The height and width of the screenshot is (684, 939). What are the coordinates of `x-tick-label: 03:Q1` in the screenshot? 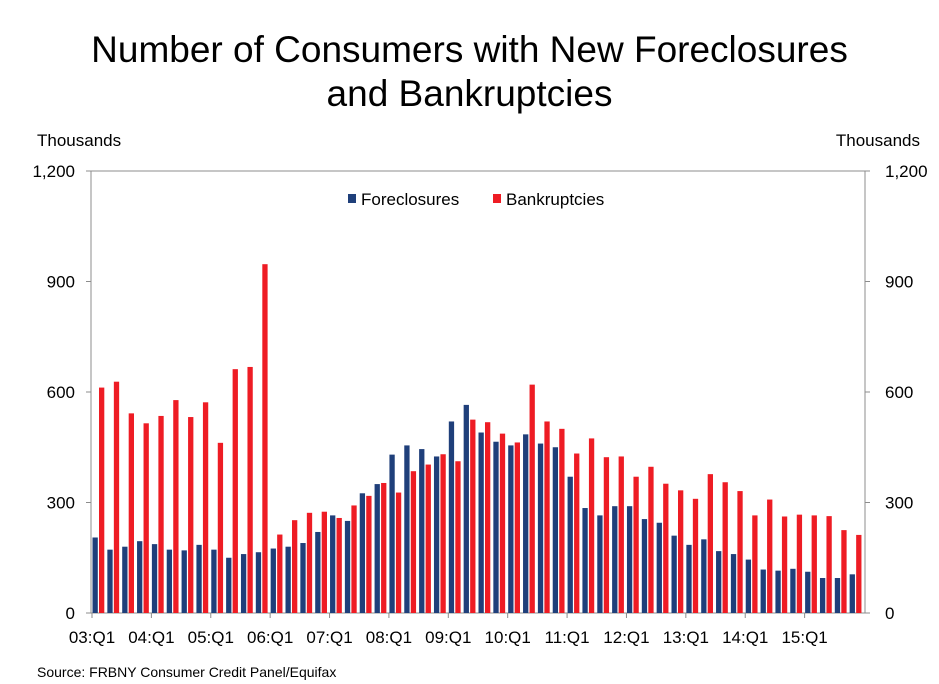 It's located at (92, 637).